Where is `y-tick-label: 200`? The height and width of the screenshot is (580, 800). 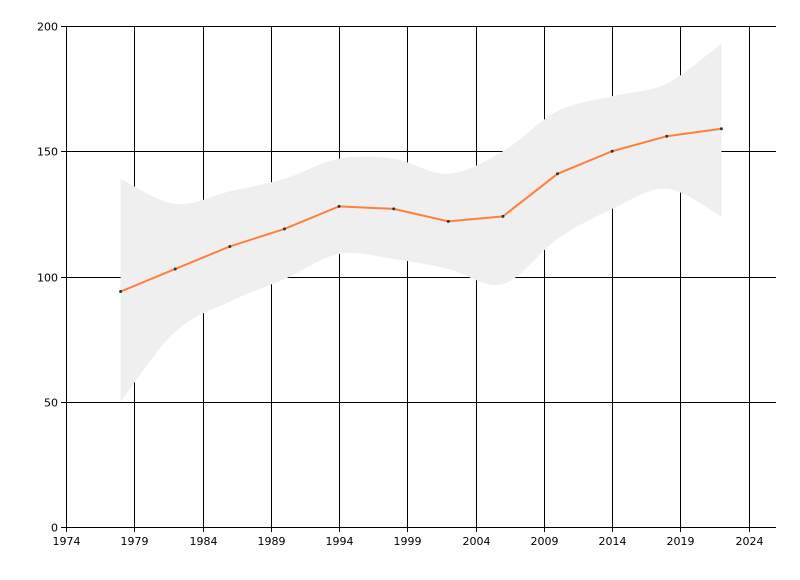 y-tick-label: 200 is located at coordinates (47, 27).